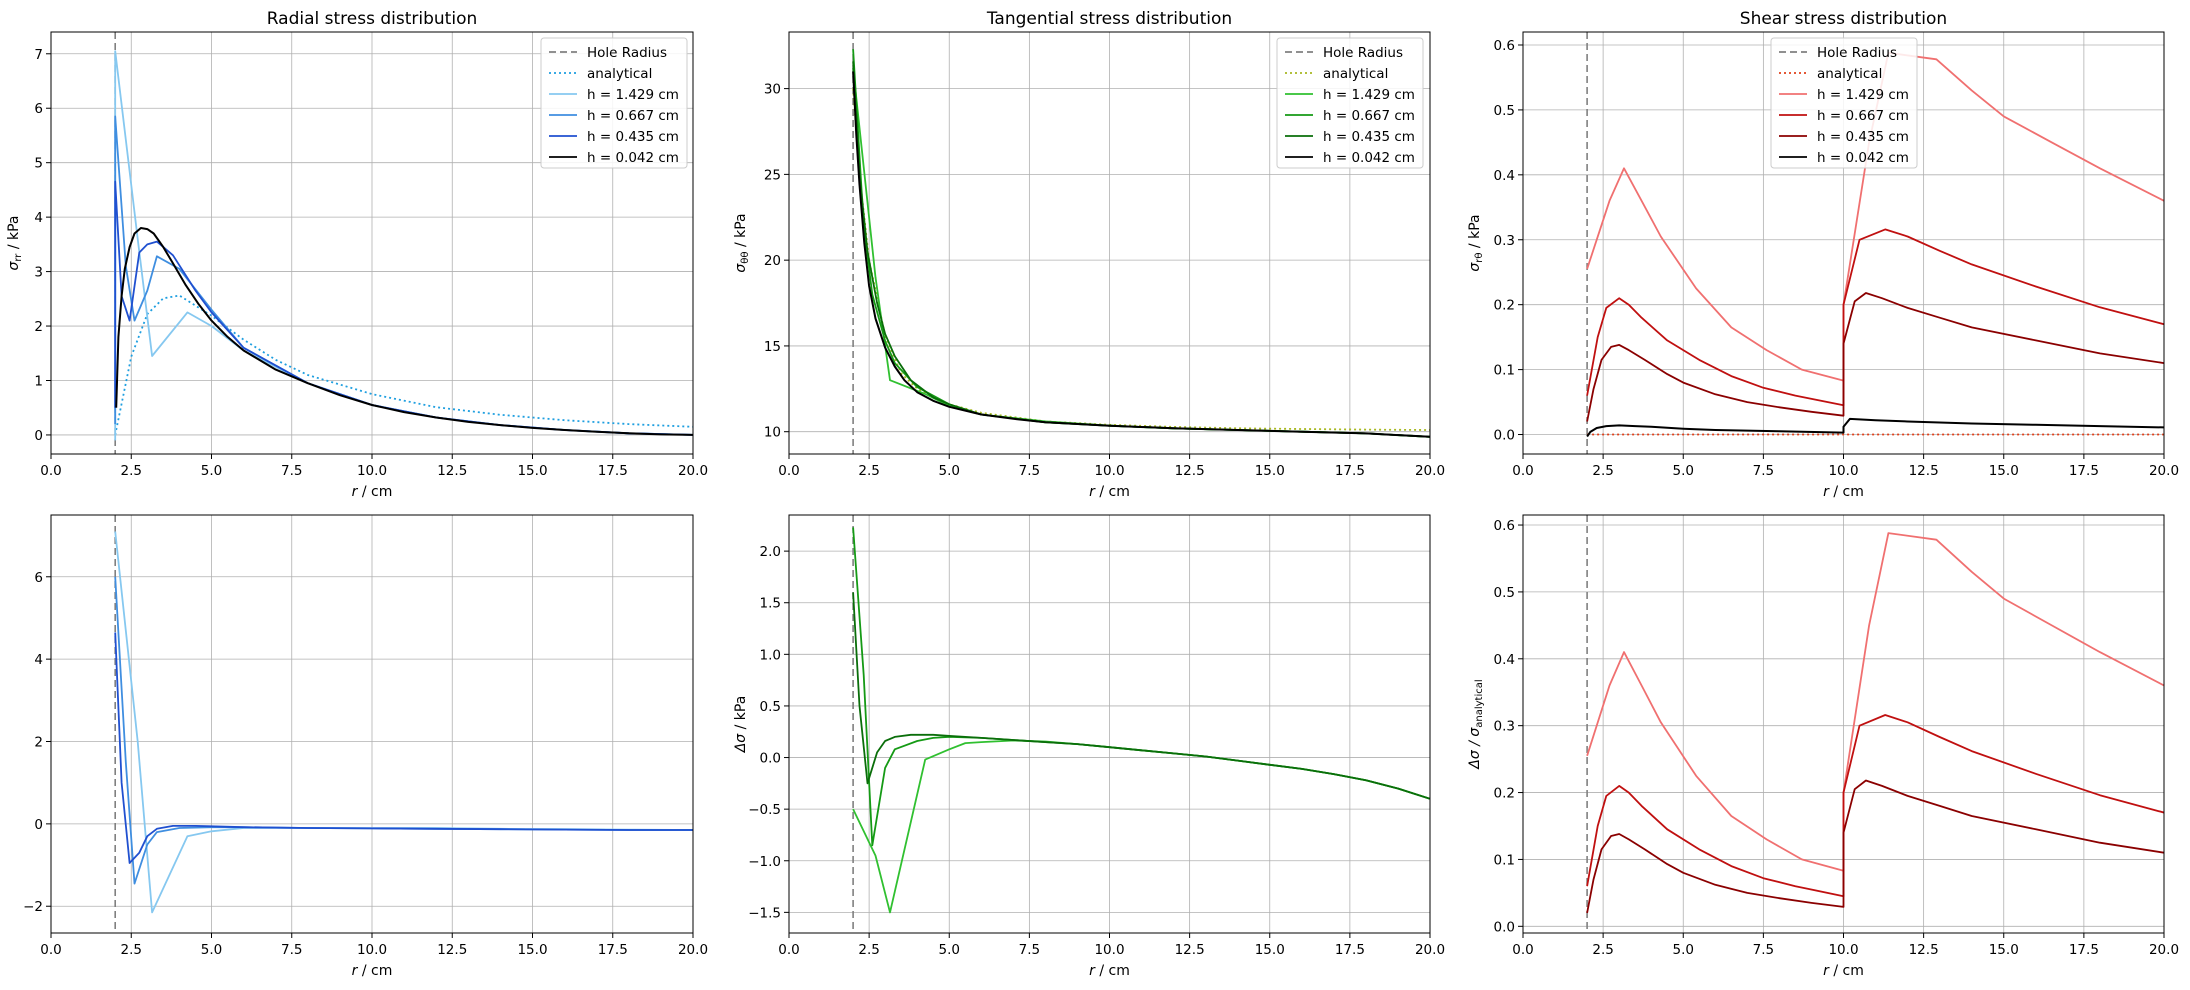  Describe the element at coordinates (770, 604) in the screenshot. I see `y-tick-label: 1.5` at that location.